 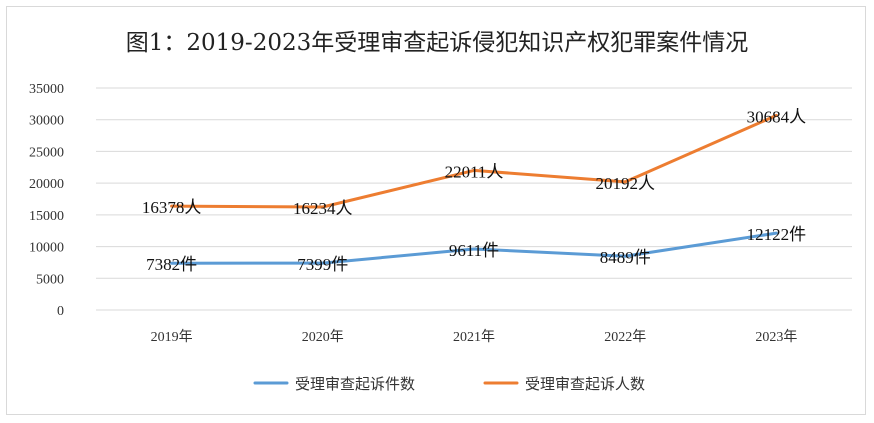 I want to click on y-tick-label: 10000, so click(x=46, y=248).